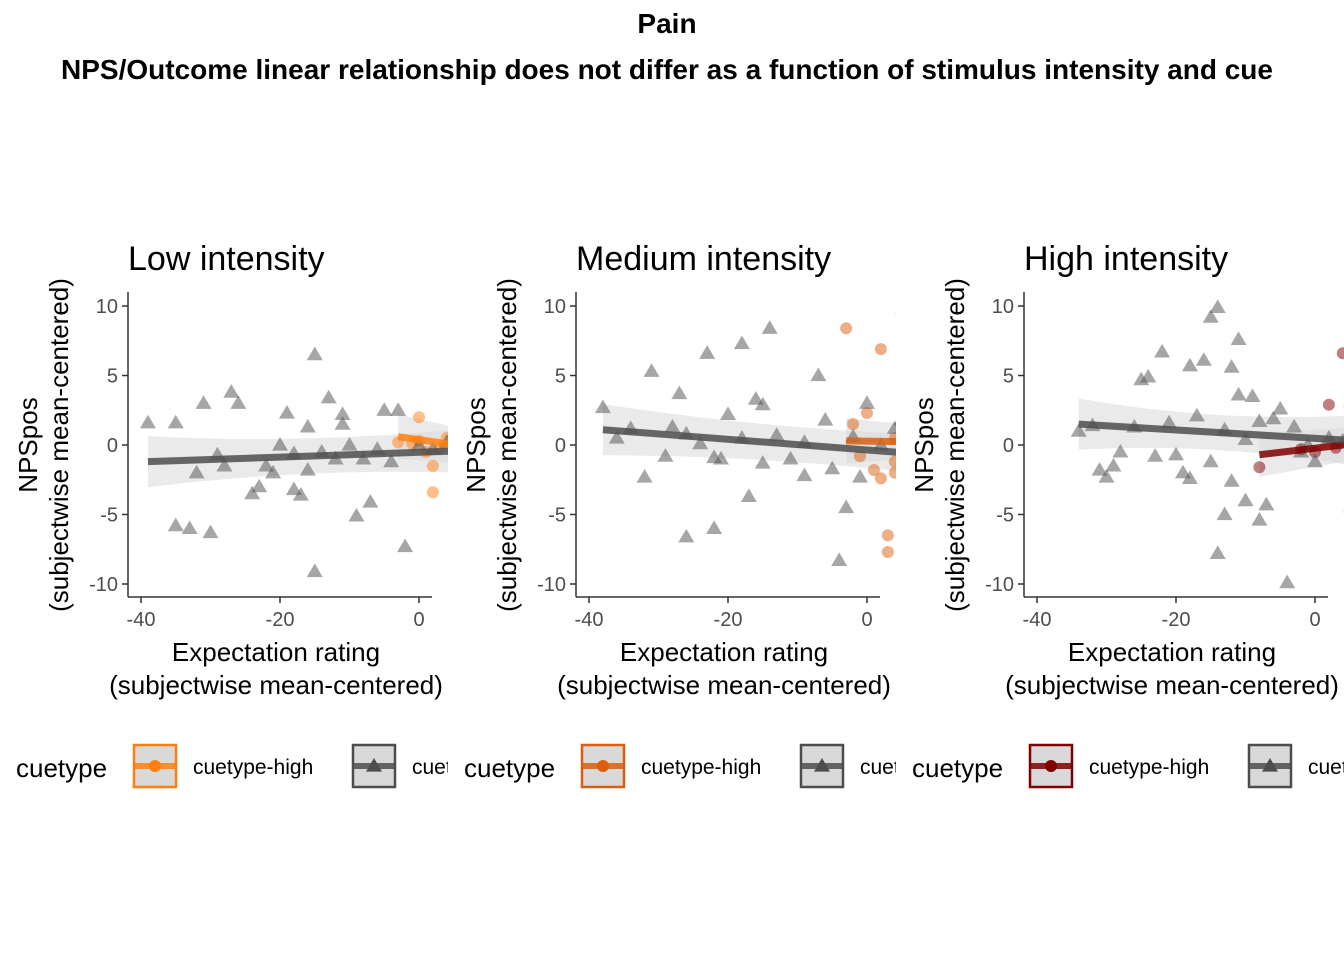 The image size is (1344, 960). What do you see at coordinates (103, 585) in the screenshot?
I see `y-tick-label: -10` at bounding box center [103, 585].